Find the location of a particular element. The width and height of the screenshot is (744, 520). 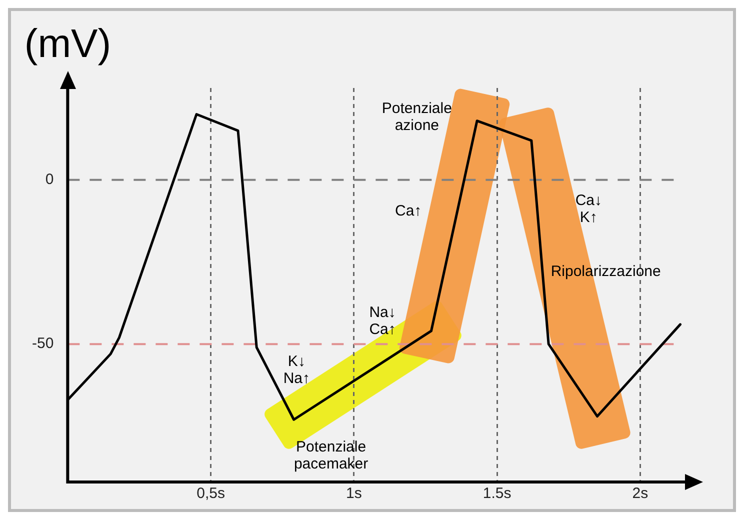

x-tick-label: 1s is located at coordinates (354, 493).